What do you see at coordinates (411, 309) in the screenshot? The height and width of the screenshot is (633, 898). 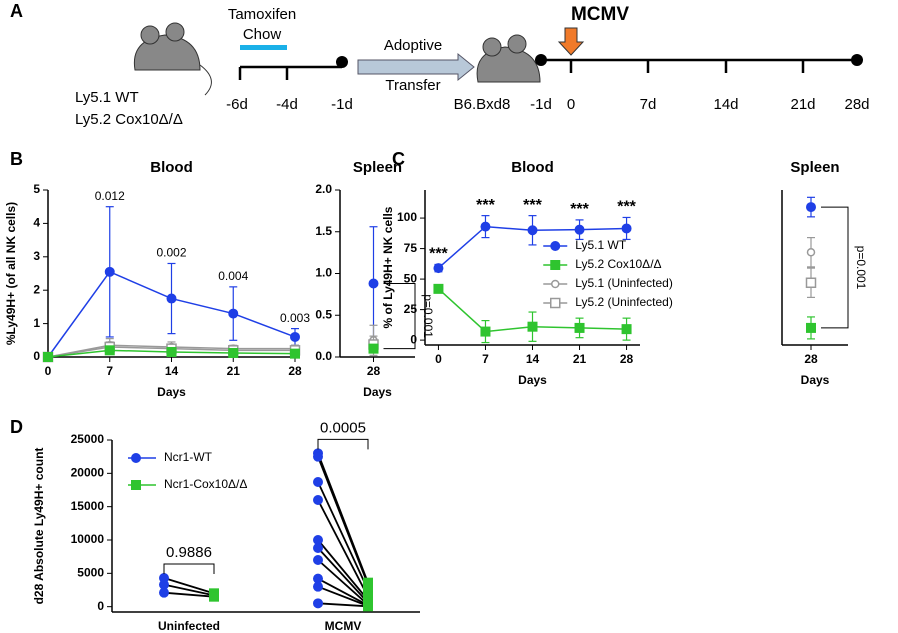 I see `y-tick-label: 25` at bounding box center [411, 309].